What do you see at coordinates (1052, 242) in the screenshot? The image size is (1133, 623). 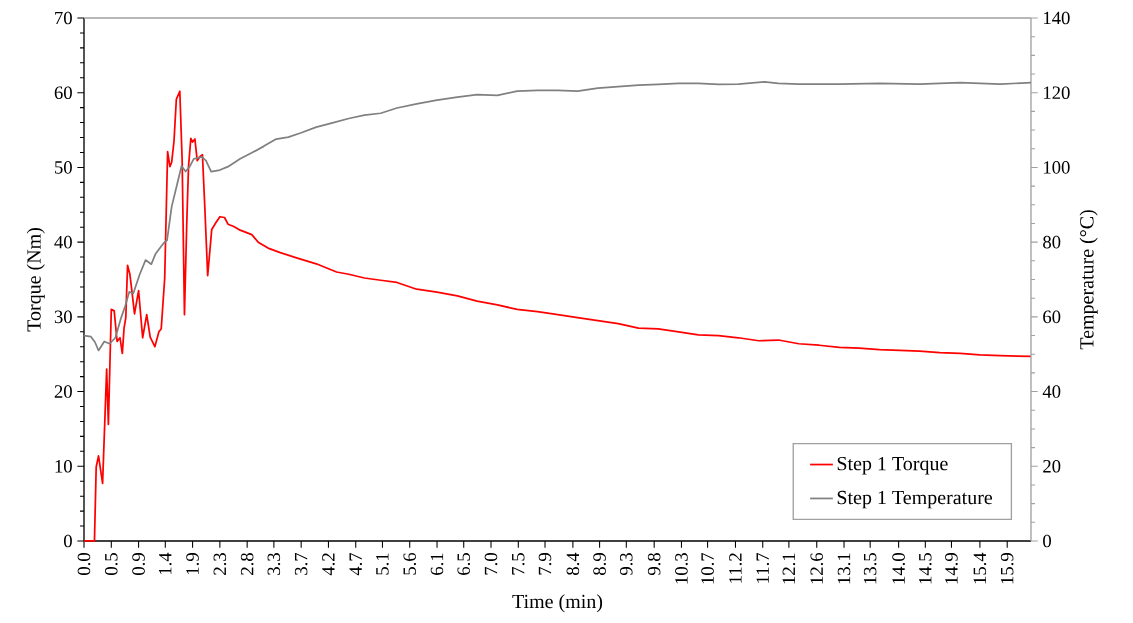 I see `y2-tick-label: 80` at bounding box center [1052, 242].